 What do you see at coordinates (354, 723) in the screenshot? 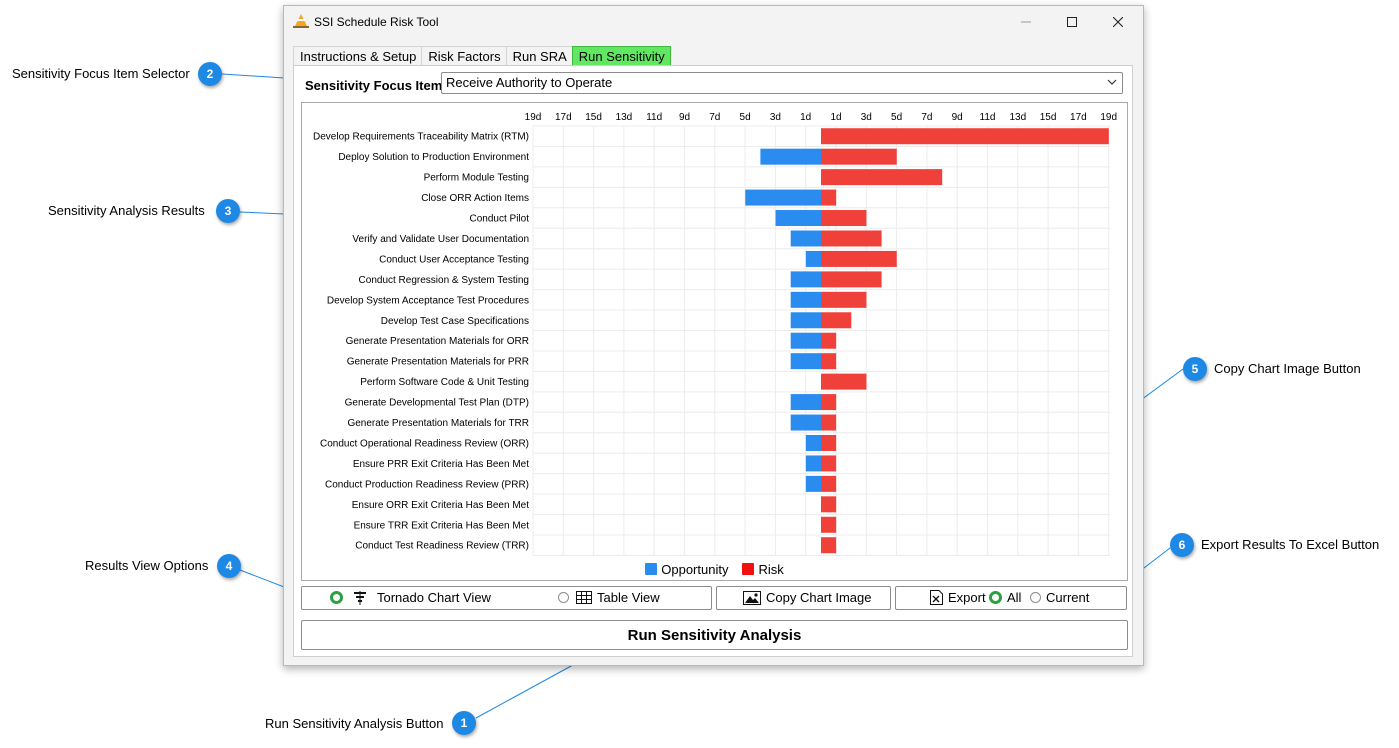
I see `callout-run-analysis: Run Sensitivity Analysis Button` at bounding box center [354, 723].